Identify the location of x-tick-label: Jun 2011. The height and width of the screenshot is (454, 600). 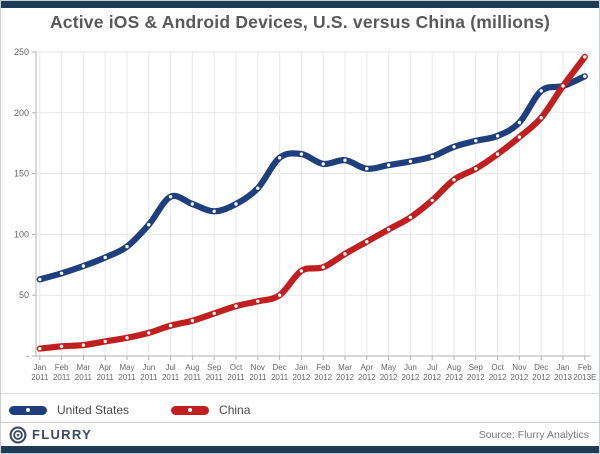
(149, 372).